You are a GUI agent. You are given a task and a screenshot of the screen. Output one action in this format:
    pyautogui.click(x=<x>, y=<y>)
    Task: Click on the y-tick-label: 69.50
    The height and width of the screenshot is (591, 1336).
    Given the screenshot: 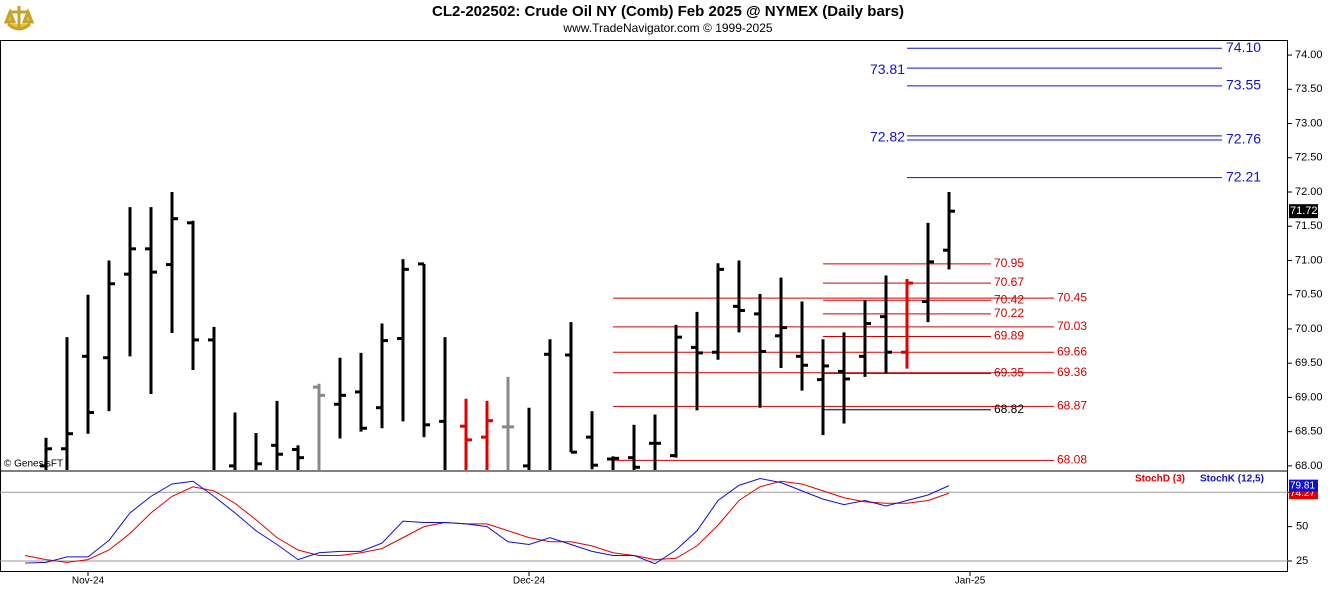 What is the action you would take?
    pyautogui.click(x=1309, y=363)
    